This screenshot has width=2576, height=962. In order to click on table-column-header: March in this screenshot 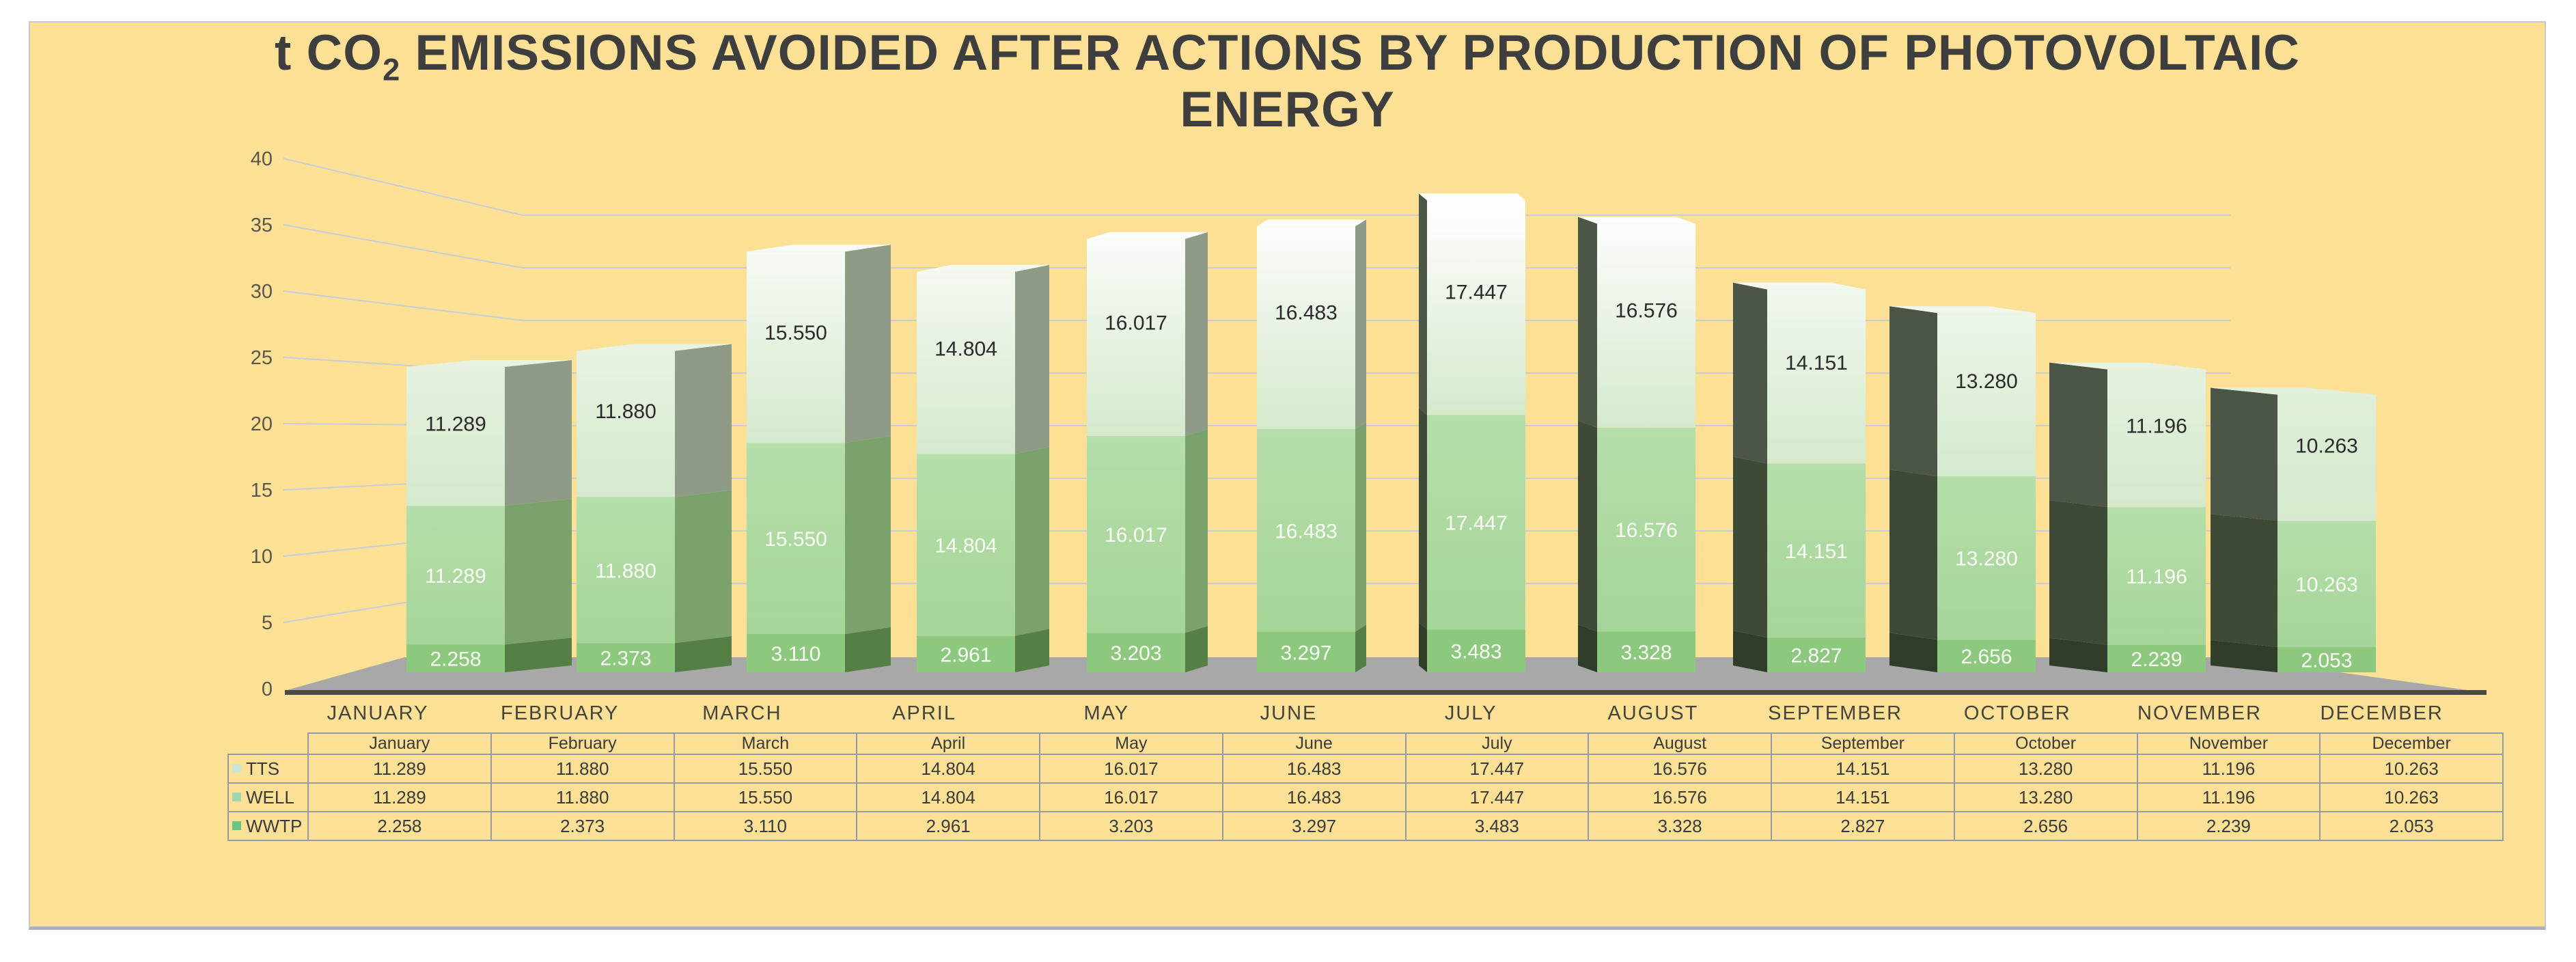, I will do `click(765, 743)`.